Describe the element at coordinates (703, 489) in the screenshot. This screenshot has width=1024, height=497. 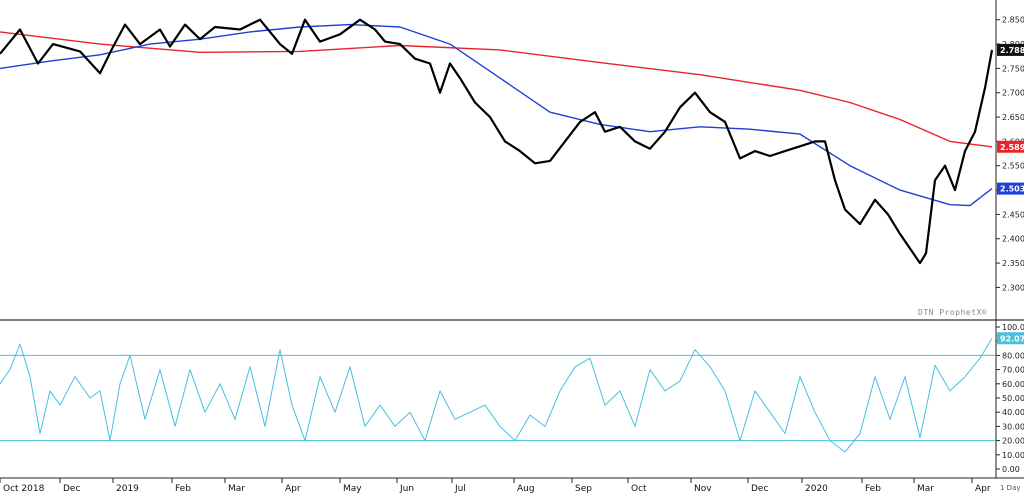
I see `date-tick-label: Nov` at that location.